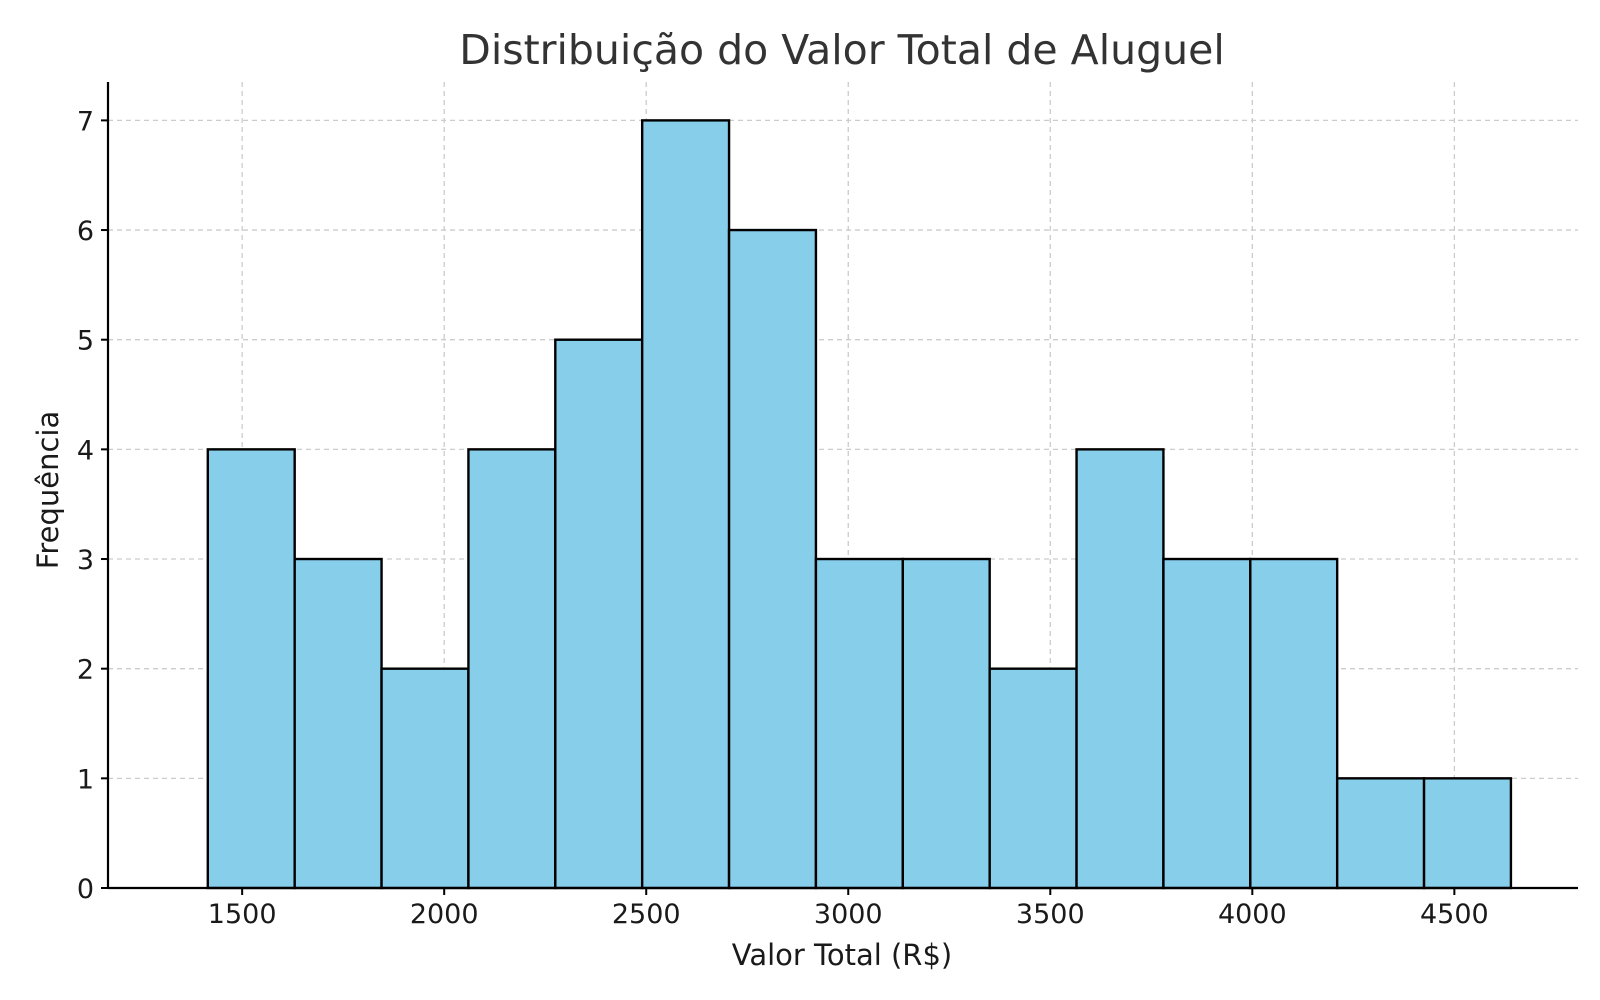 Image resolution: width=1600 pixels, height=1000 pixels. Describe the element at coordinates (85, 231) in the screenshot. I see `y-tick-label: 6` at that location.